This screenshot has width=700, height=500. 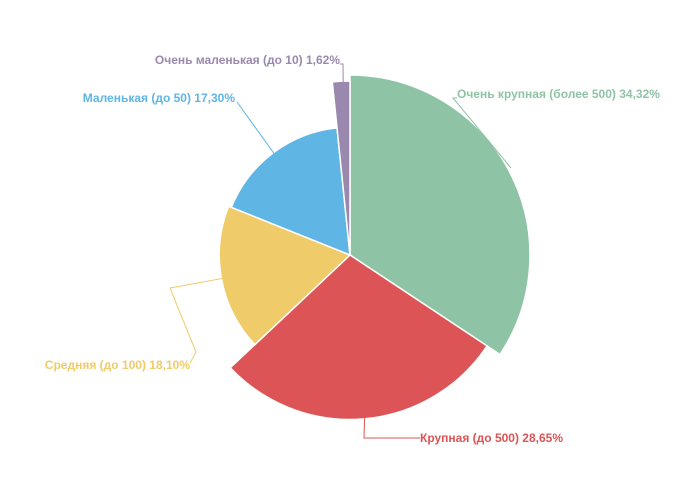 What do you see at coordinates (118, 365) in the screenshot?
I see `slice-label: Средняя (до 100) 18,10%` at bounding box center [118, 365].